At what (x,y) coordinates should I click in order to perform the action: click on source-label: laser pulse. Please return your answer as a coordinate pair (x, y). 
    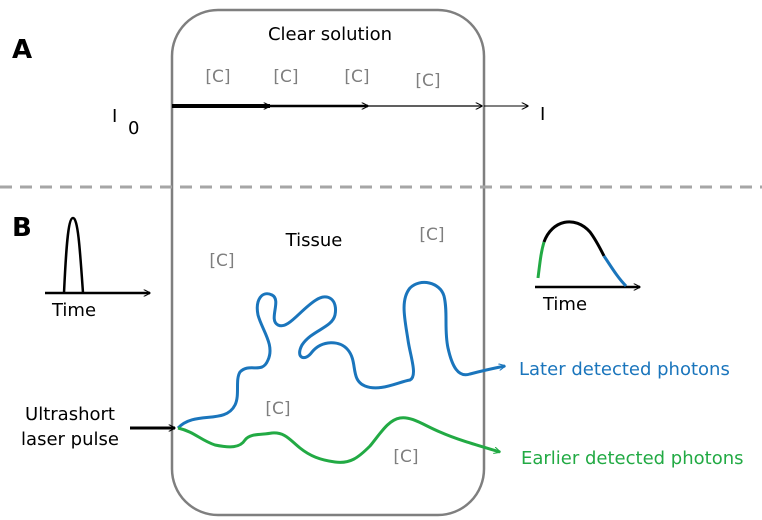
    Looking at the image, I should click on (70, 439).